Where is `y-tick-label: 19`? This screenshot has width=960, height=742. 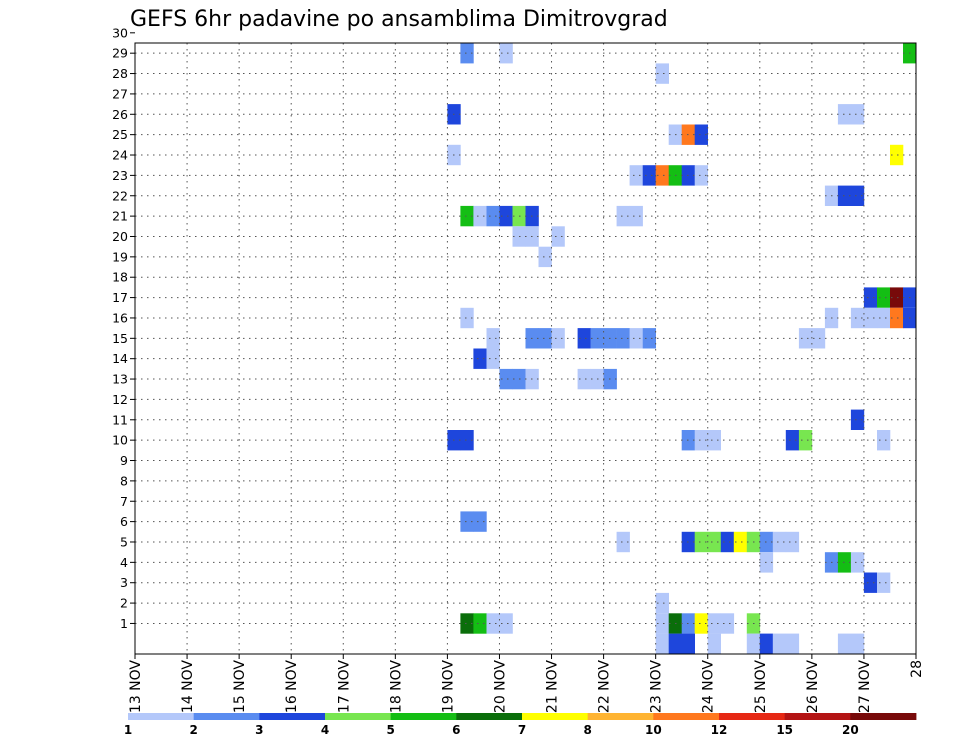 y-tick-label: 19 is located at coordinates (120, 256).